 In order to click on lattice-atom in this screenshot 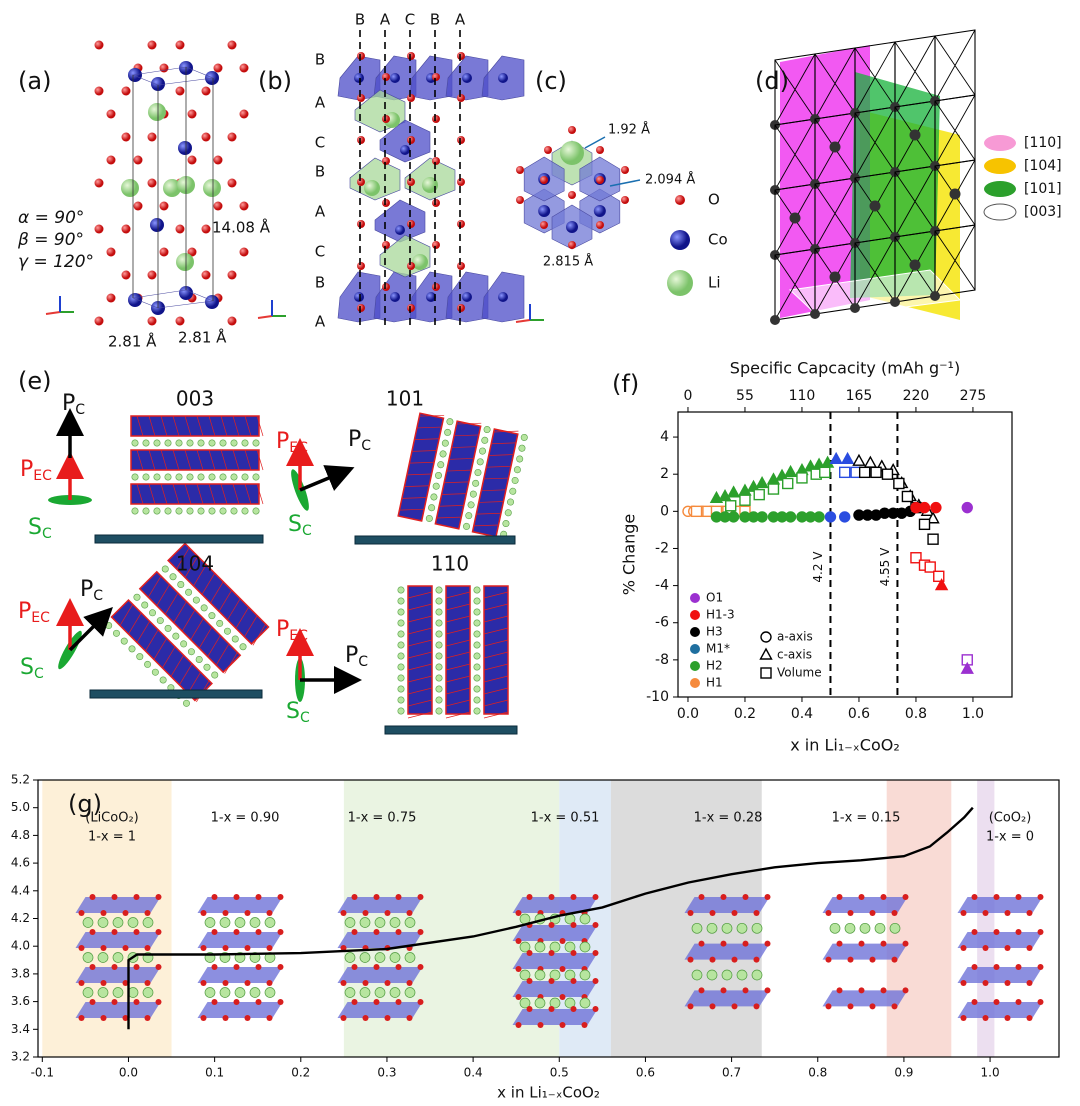, I will do `click(875, 206)`.